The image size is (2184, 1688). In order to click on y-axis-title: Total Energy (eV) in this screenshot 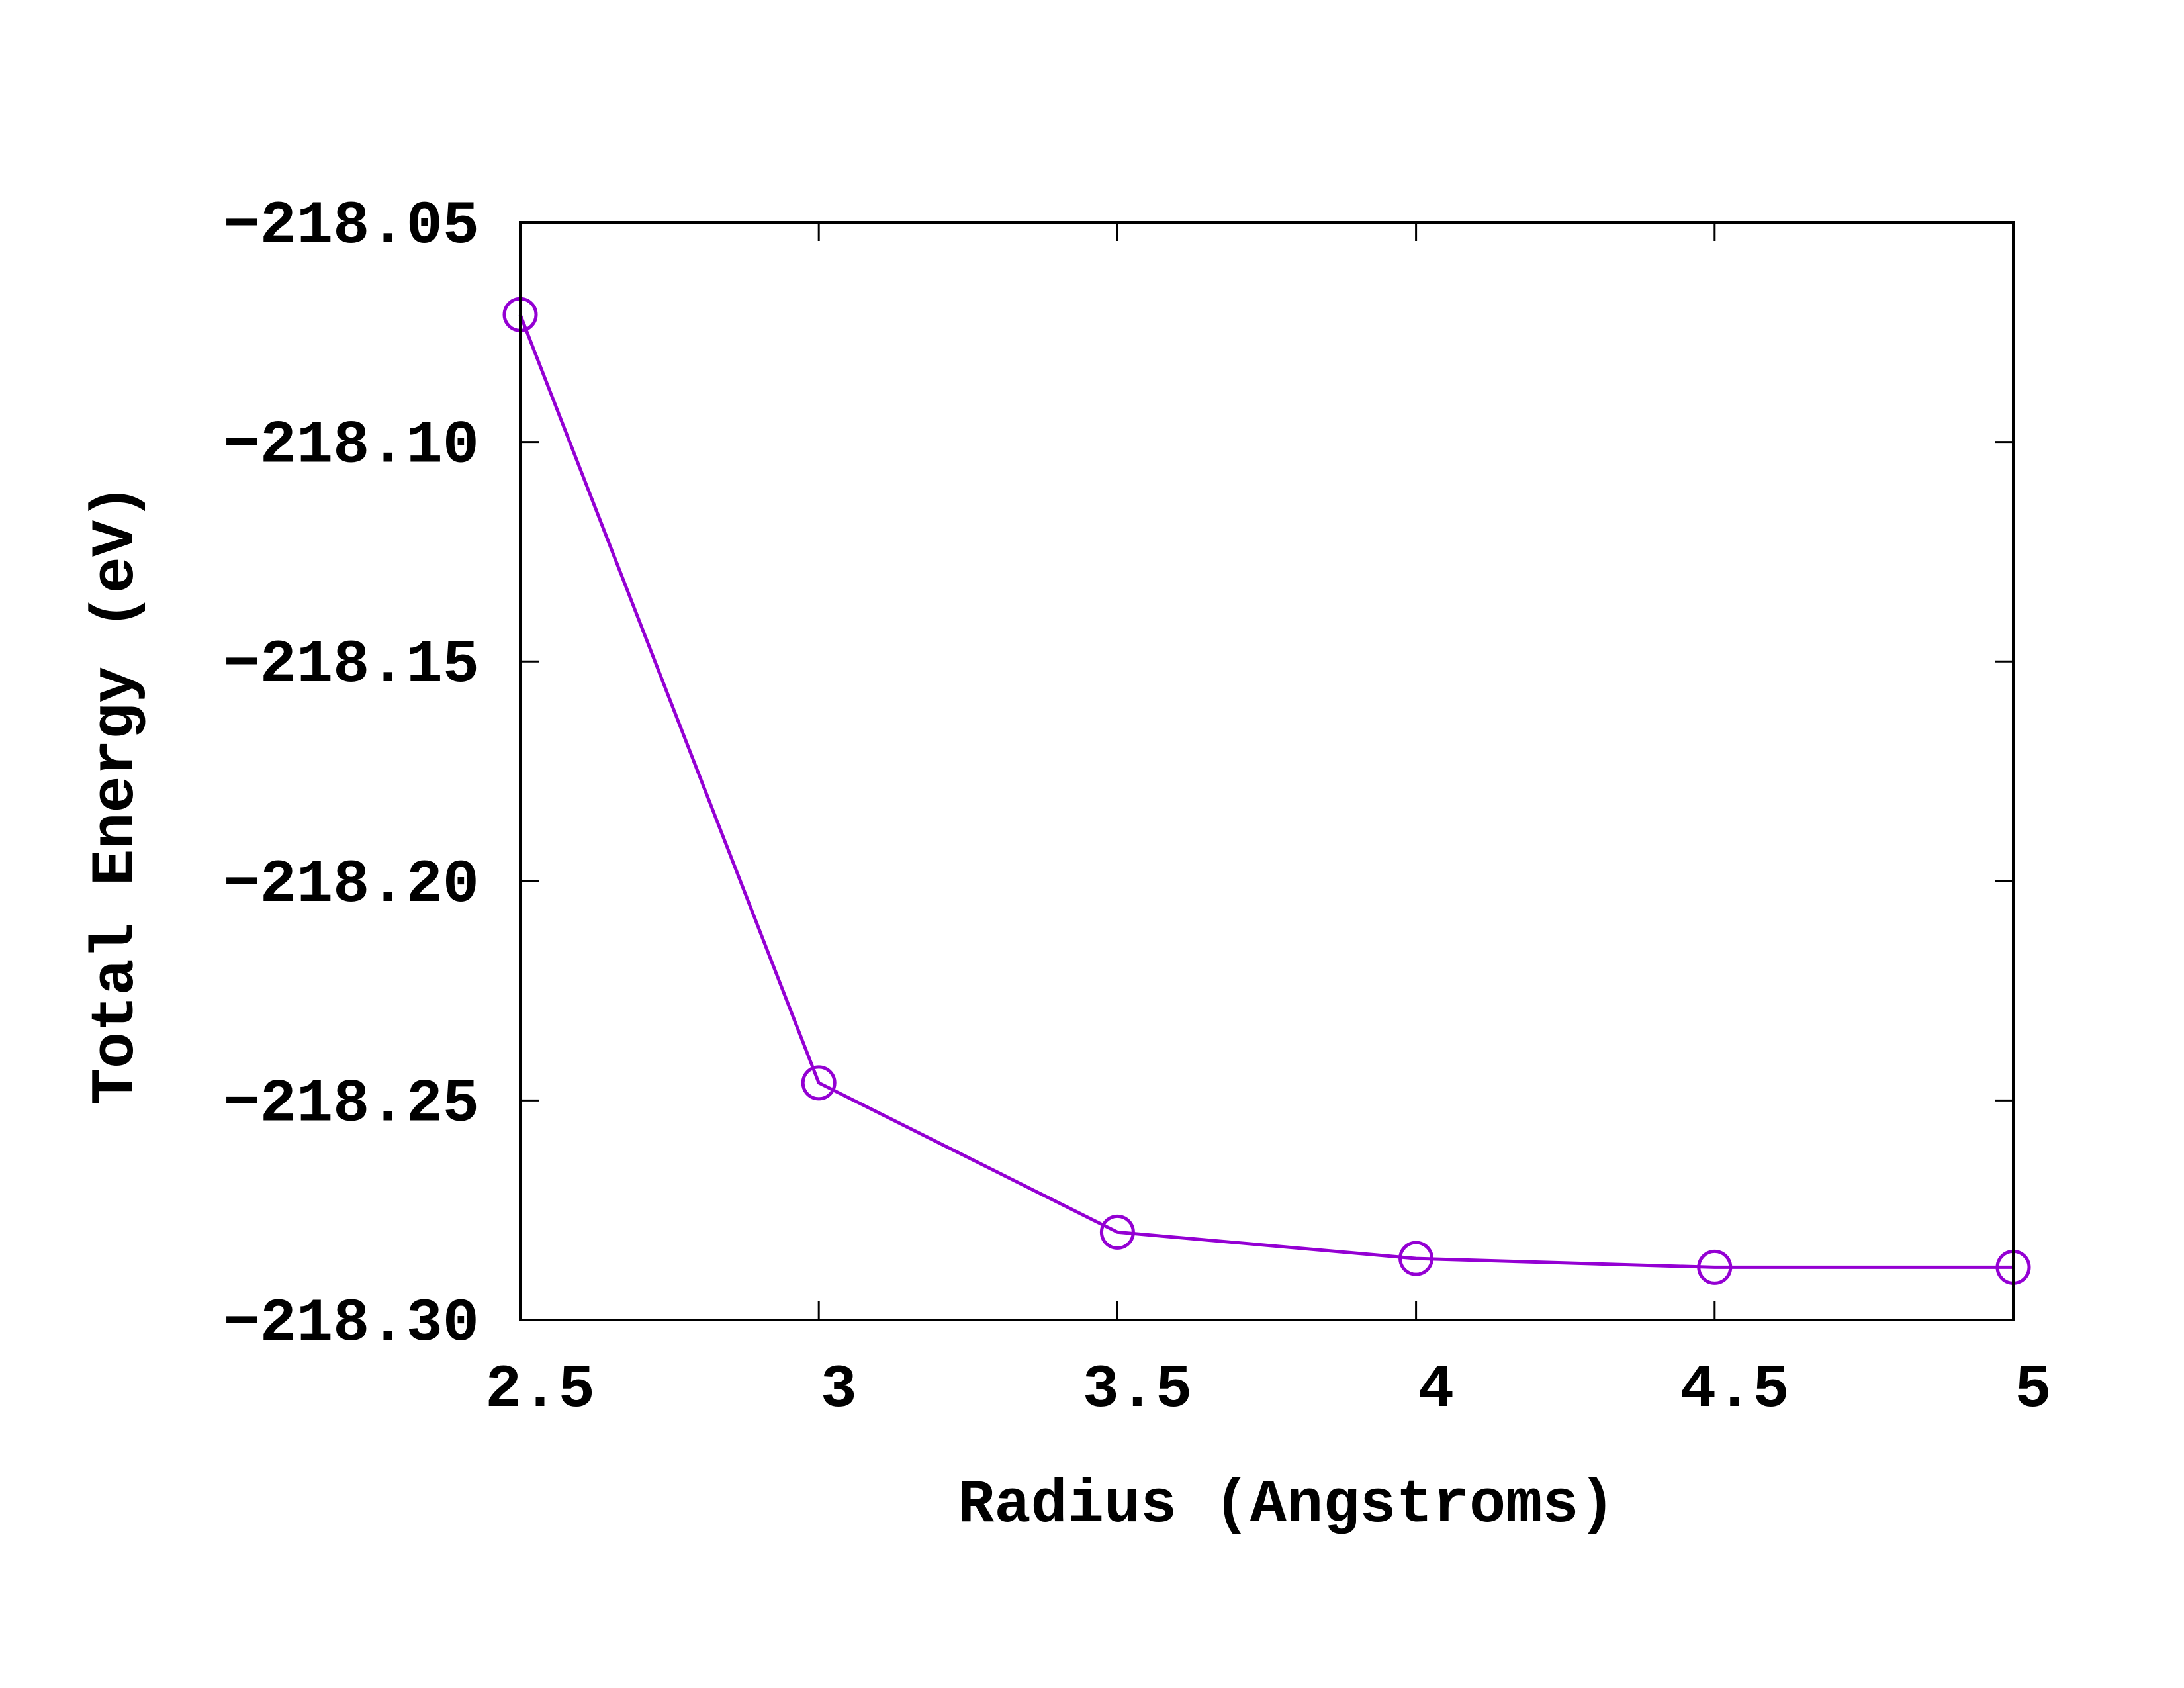, I will do `click(116, 794)`.